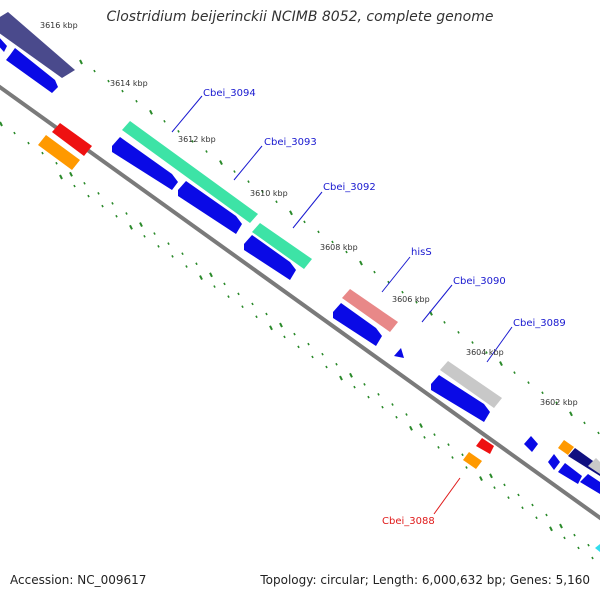  I want to click on gene-label-cbei-3090: Cbei_3090, so click(479, 281).